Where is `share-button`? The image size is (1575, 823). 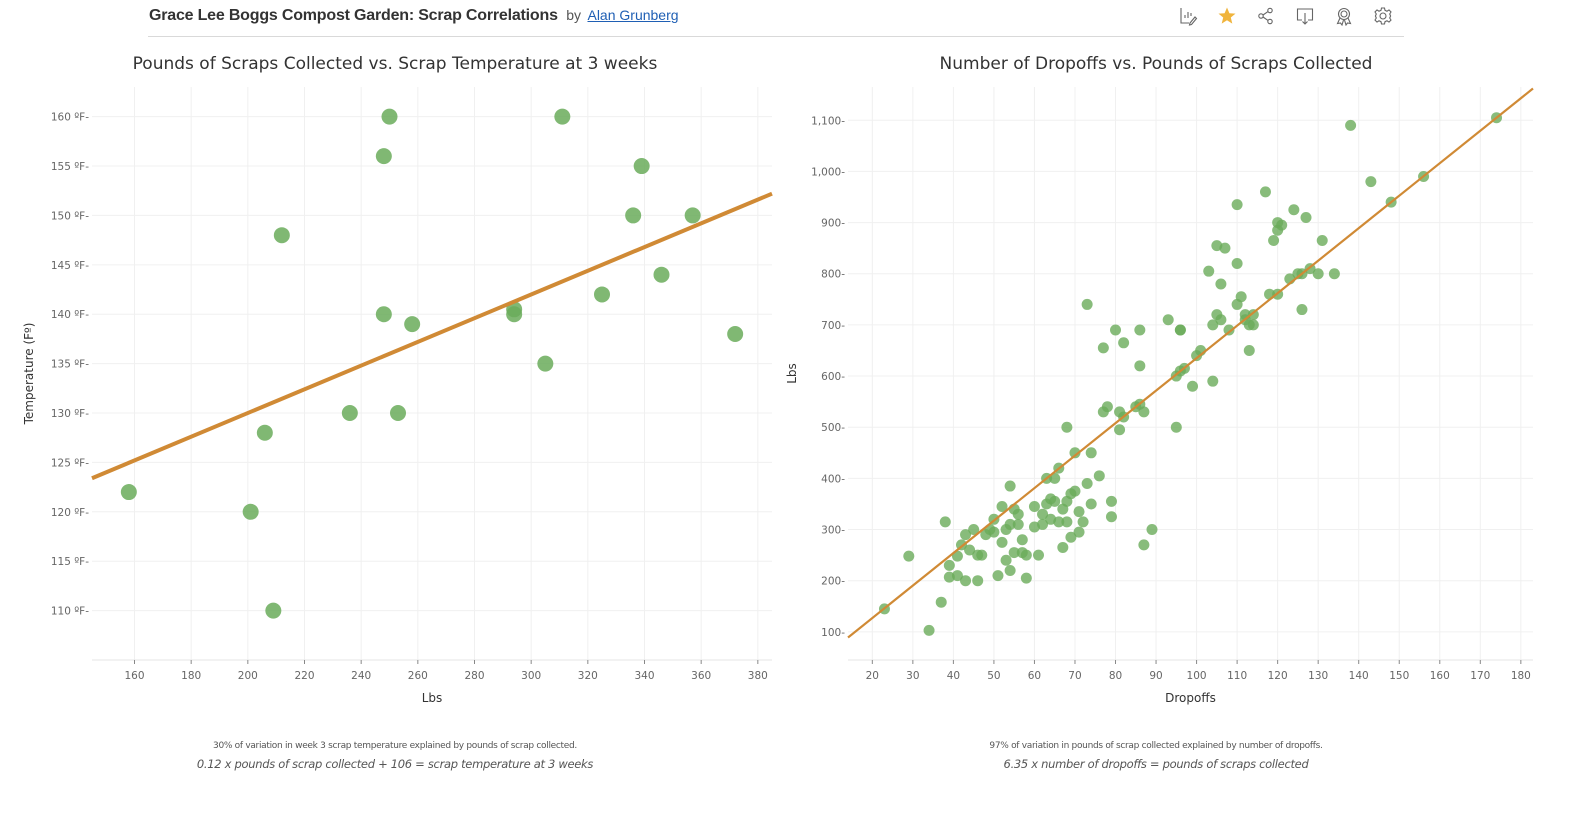 share-button is located at coordinates (1266, 16).